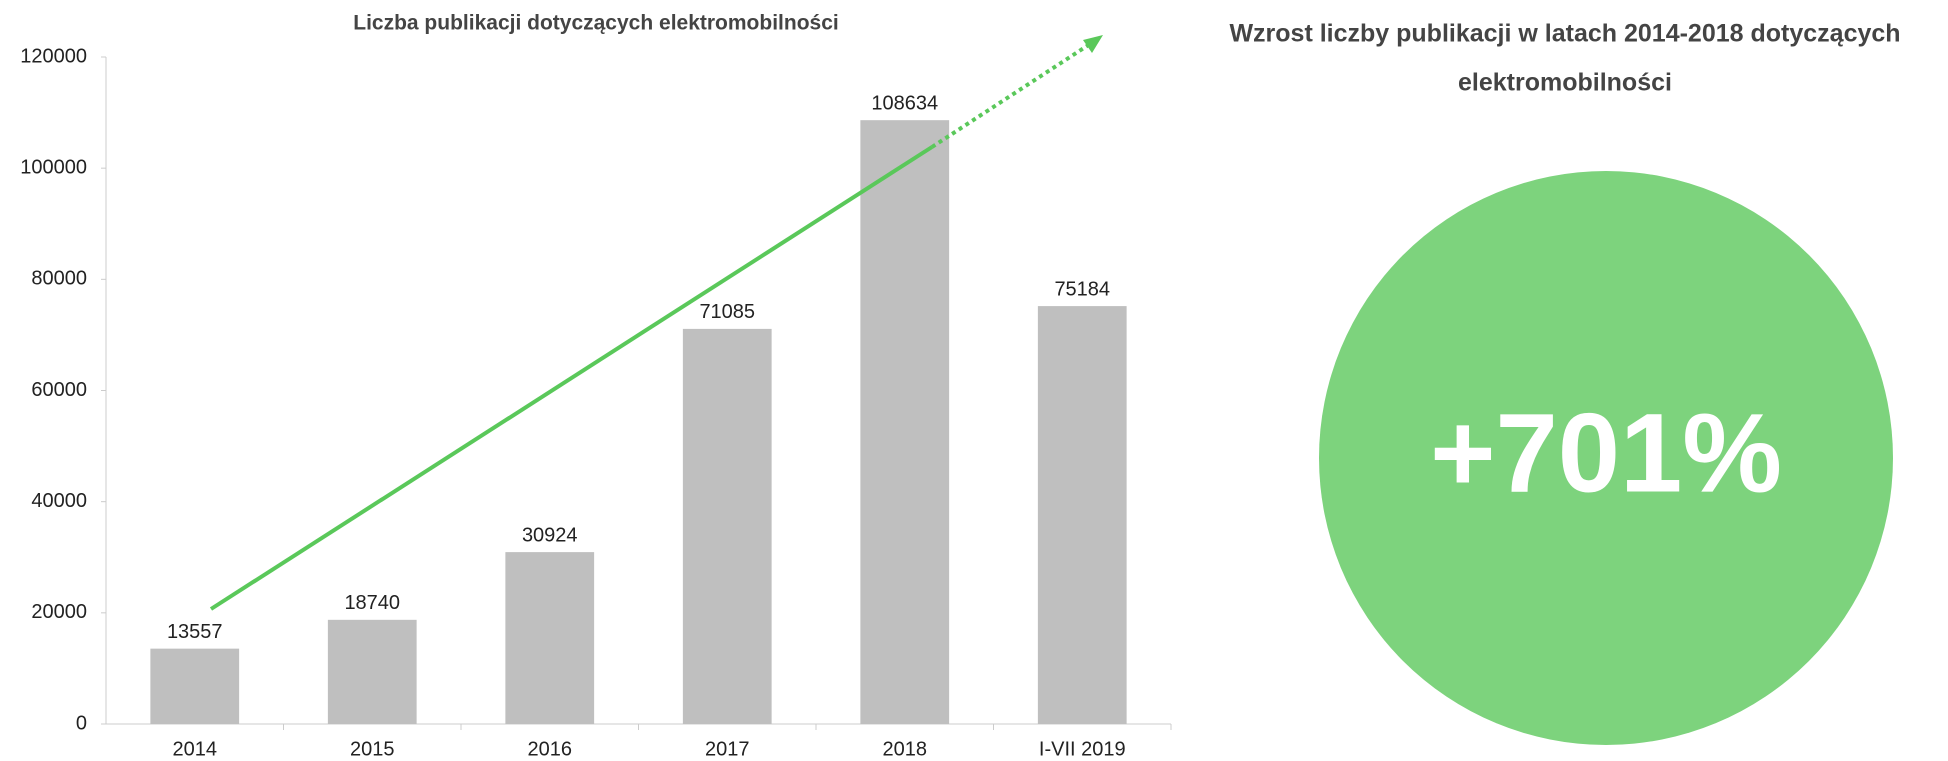 The width and height of the screenshot is (1948, 761). What do you see at coordinates (81, 723) in the screenshot?
I see `y-tick-label: 0` at bounding box center [81, 723].